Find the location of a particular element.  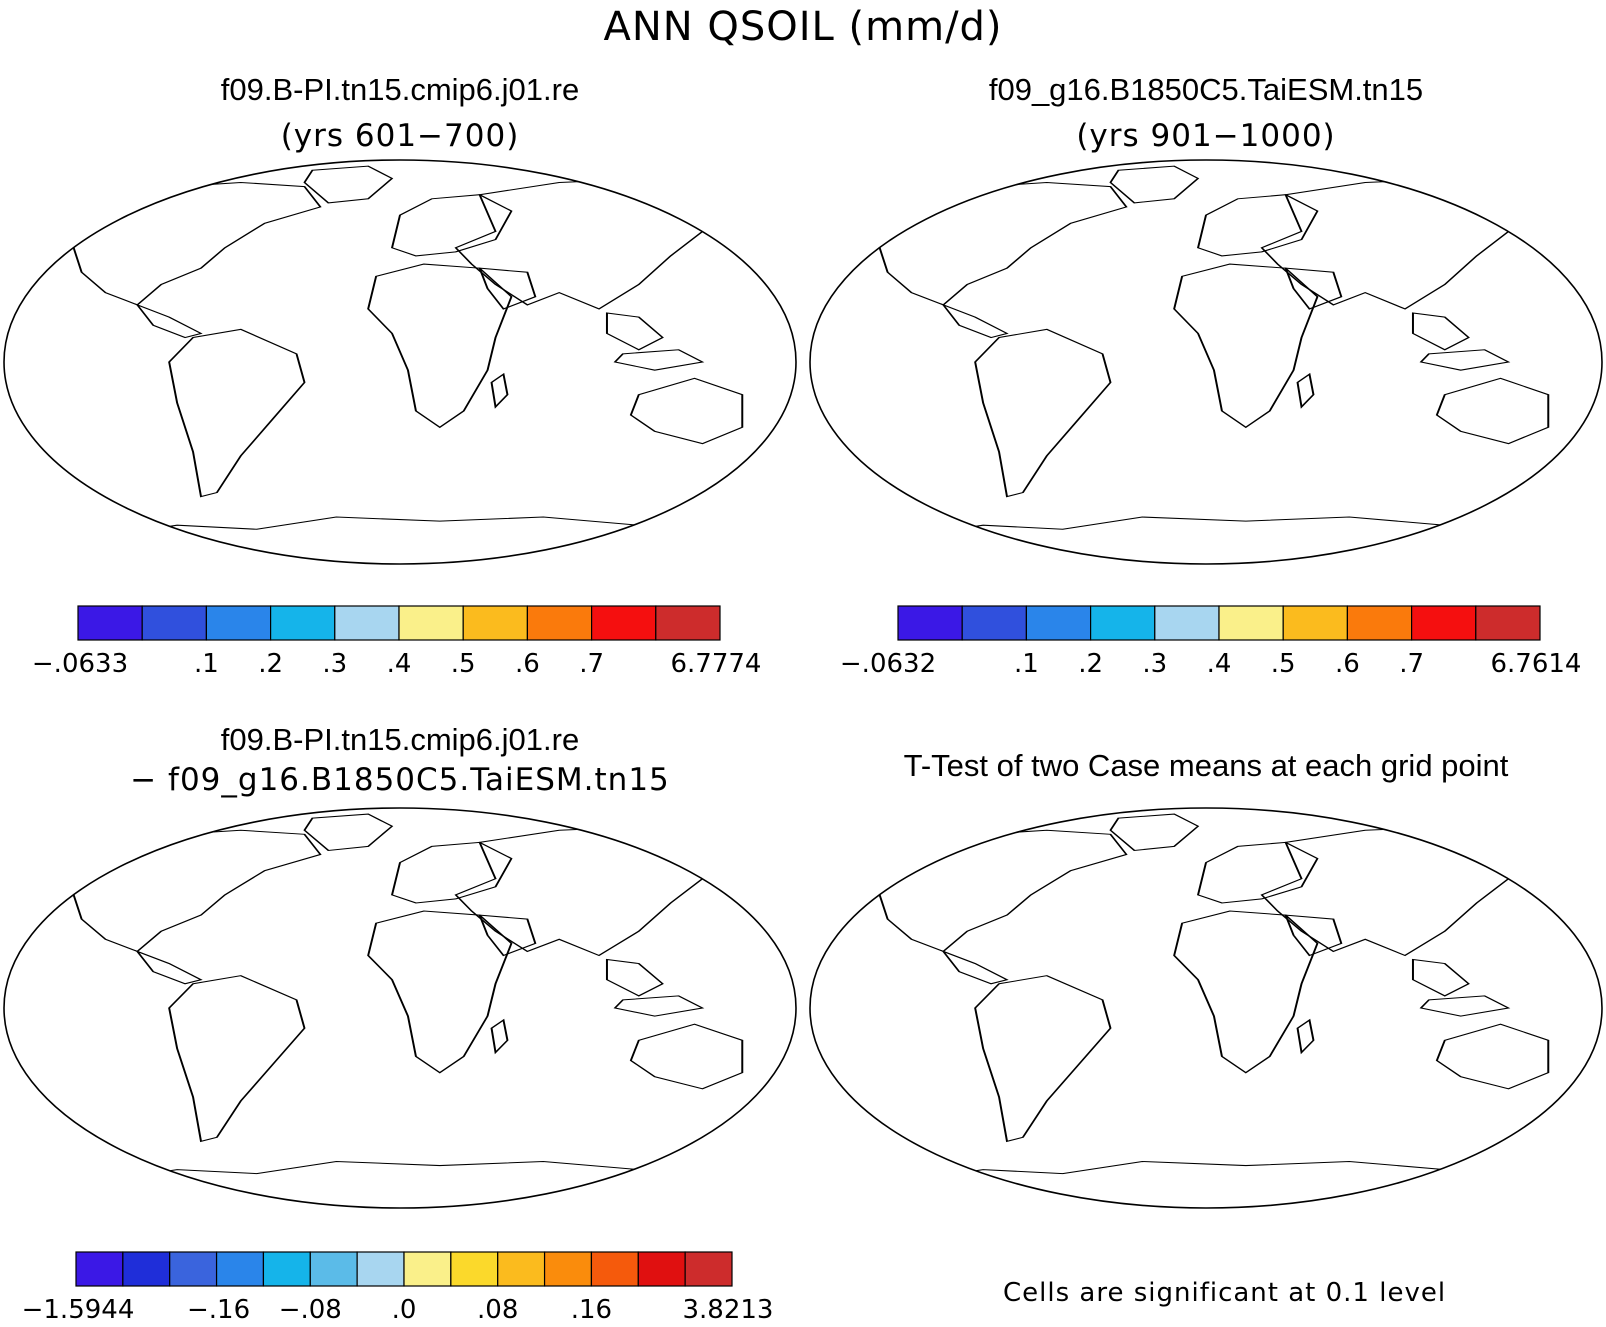

colorbar-tick-label: 6.7614 is located at coordinates (1536, 664).